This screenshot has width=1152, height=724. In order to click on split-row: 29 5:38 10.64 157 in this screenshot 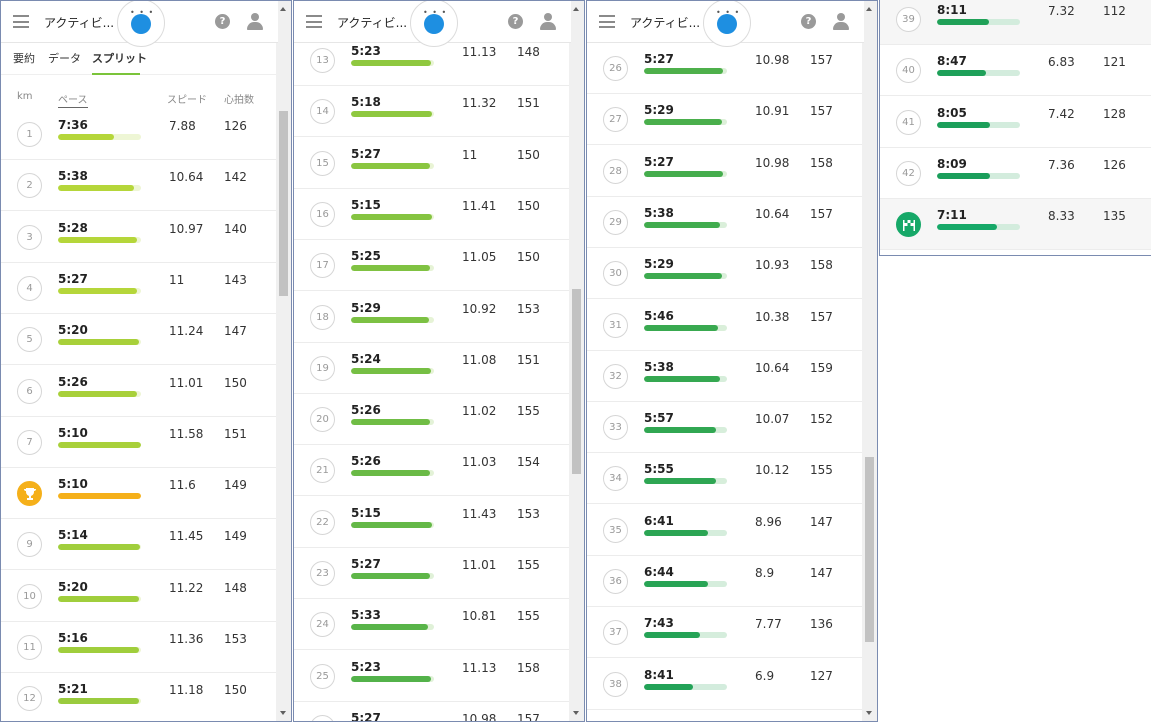, I will do `click(725, 222)`.